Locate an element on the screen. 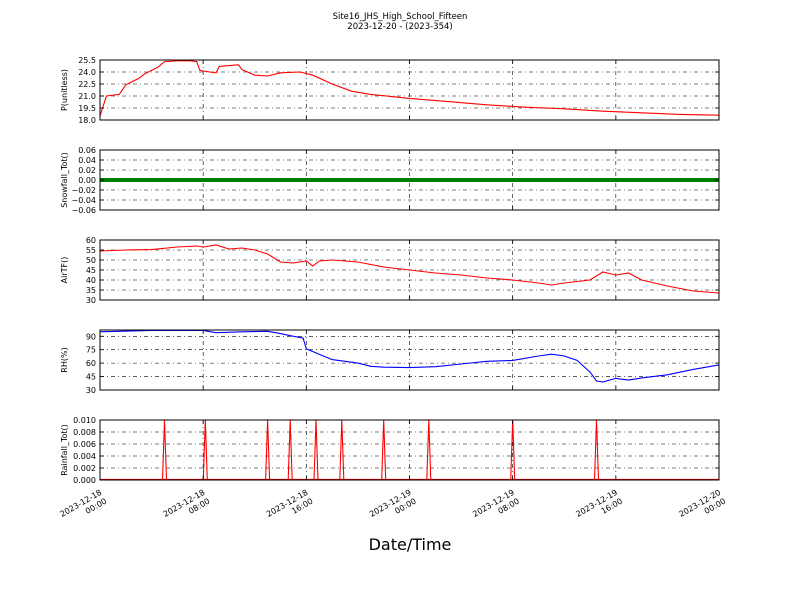 The height and width of the screenshot is (600, 800). y-tick-label: 0.006 is located at coordinates (84, 444).